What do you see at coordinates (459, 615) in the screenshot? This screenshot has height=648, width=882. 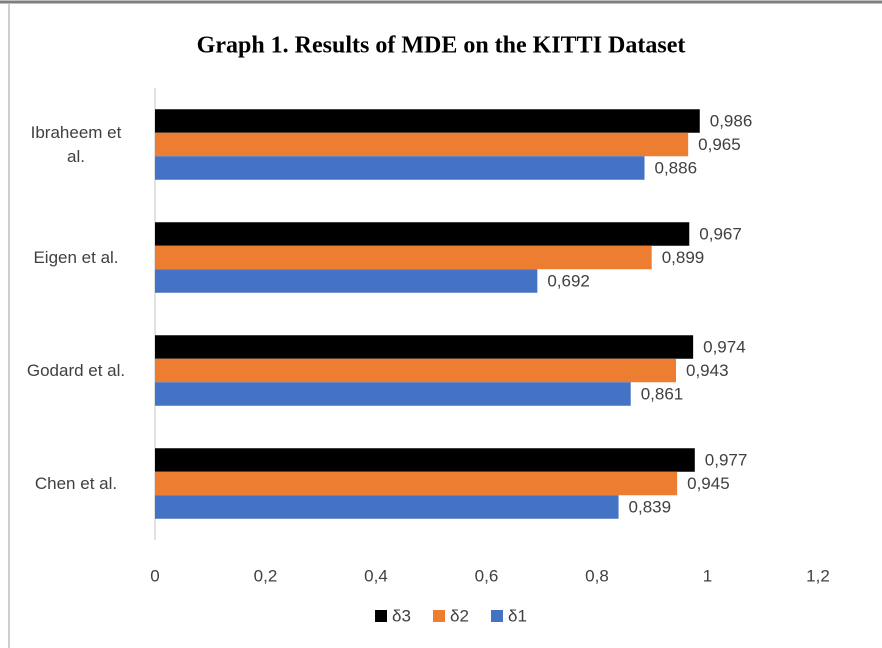 I see `legend-label: δ2` at bounding box center [459, 615].